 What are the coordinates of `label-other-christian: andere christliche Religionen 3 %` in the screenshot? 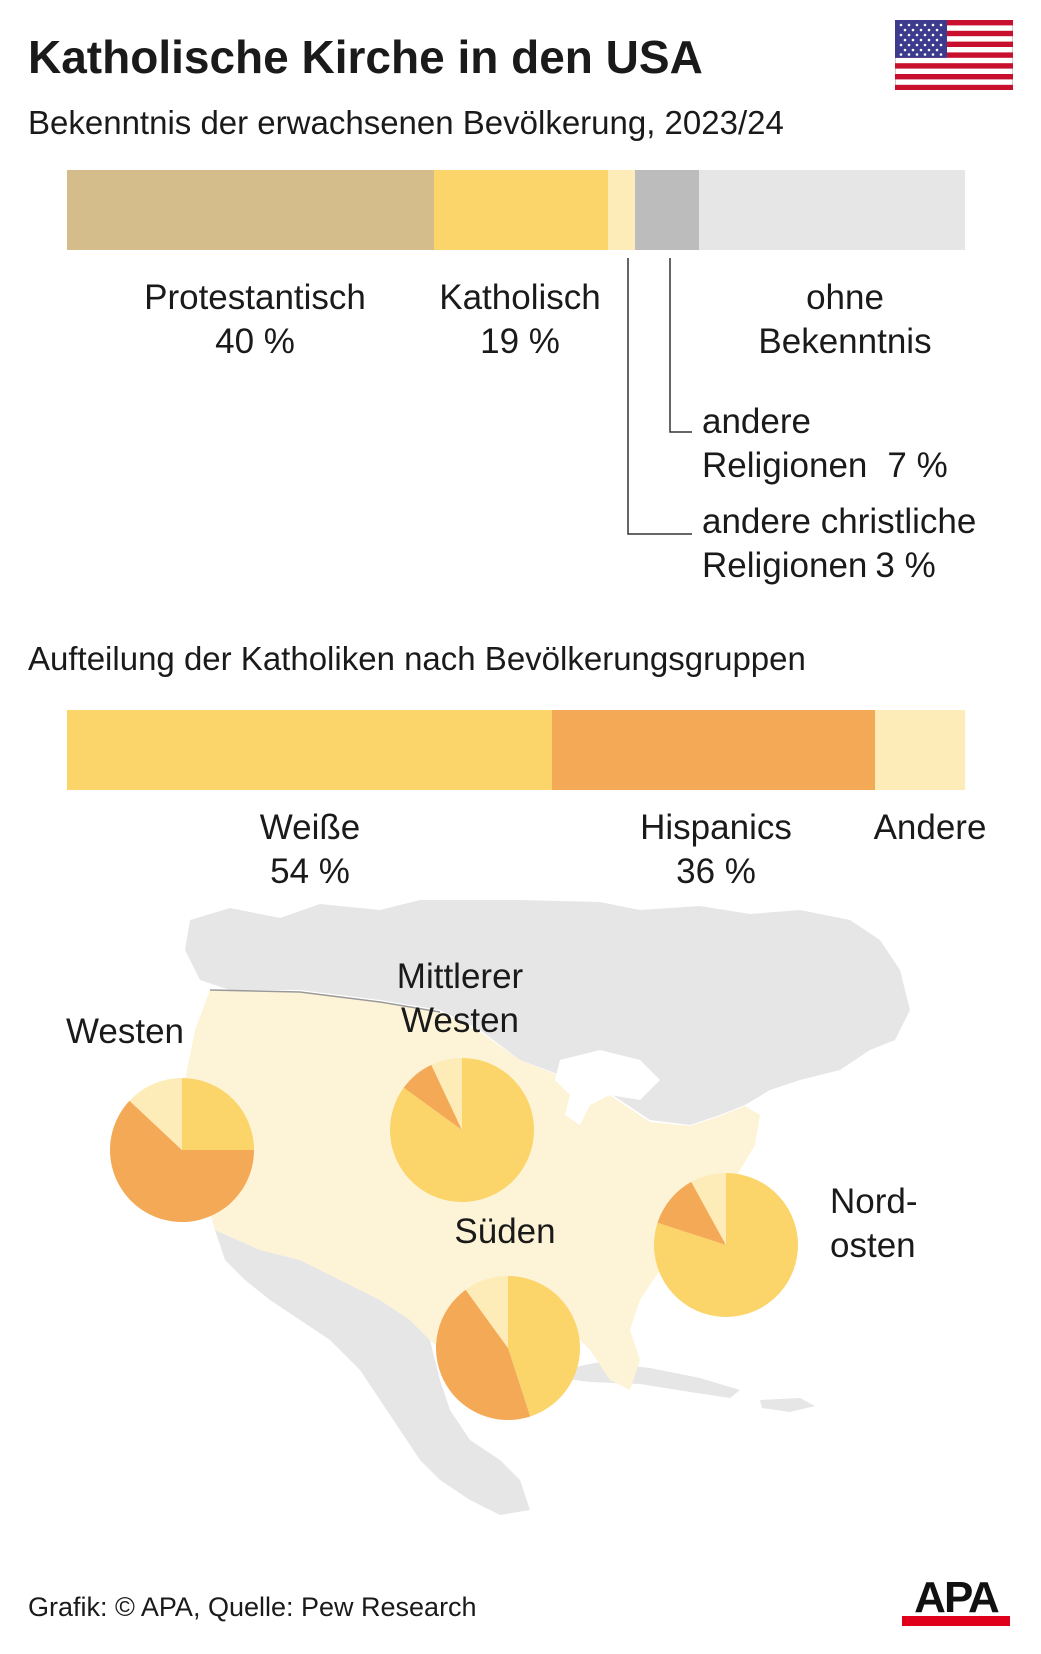 It's located at (839, 544).